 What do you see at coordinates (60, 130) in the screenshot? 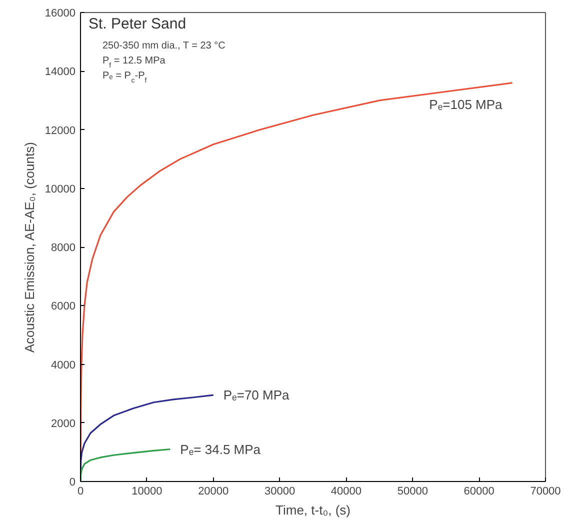
I see `y-tick-label: 12000` at bounding box center [60, 130].